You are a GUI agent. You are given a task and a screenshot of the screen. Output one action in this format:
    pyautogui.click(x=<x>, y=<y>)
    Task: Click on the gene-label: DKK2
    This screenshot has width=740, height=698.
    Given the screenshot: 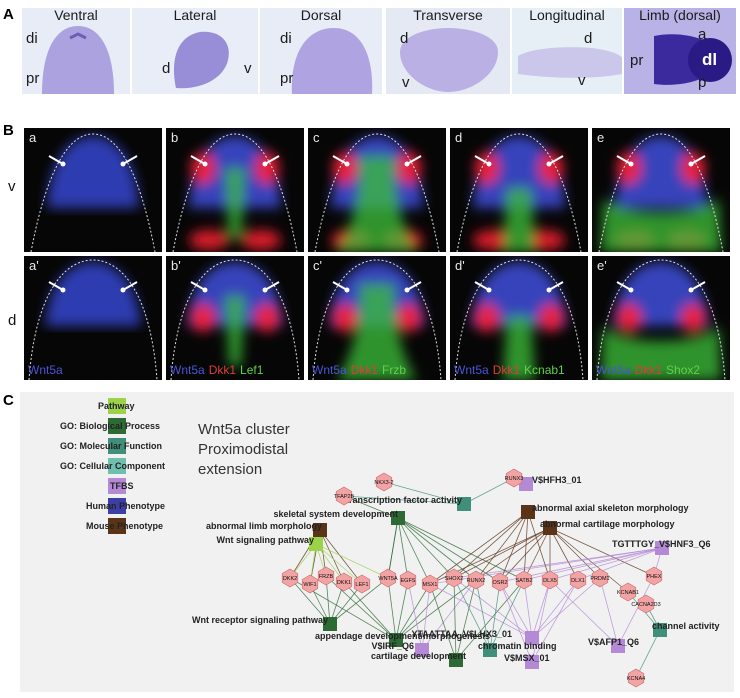 What is the action you would take?
    pyautogui.click(x=290, y=579)
    